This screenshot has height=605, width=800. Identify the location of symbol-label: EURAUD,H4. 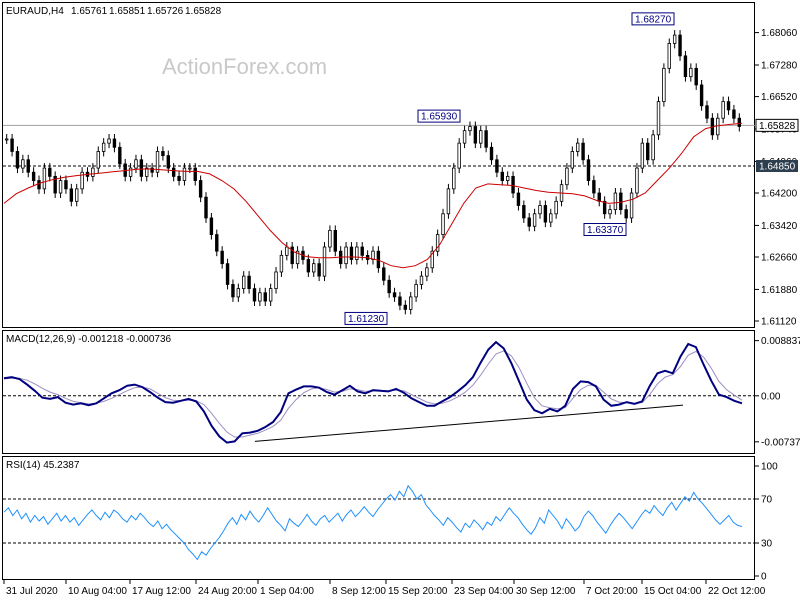
(35, 11).